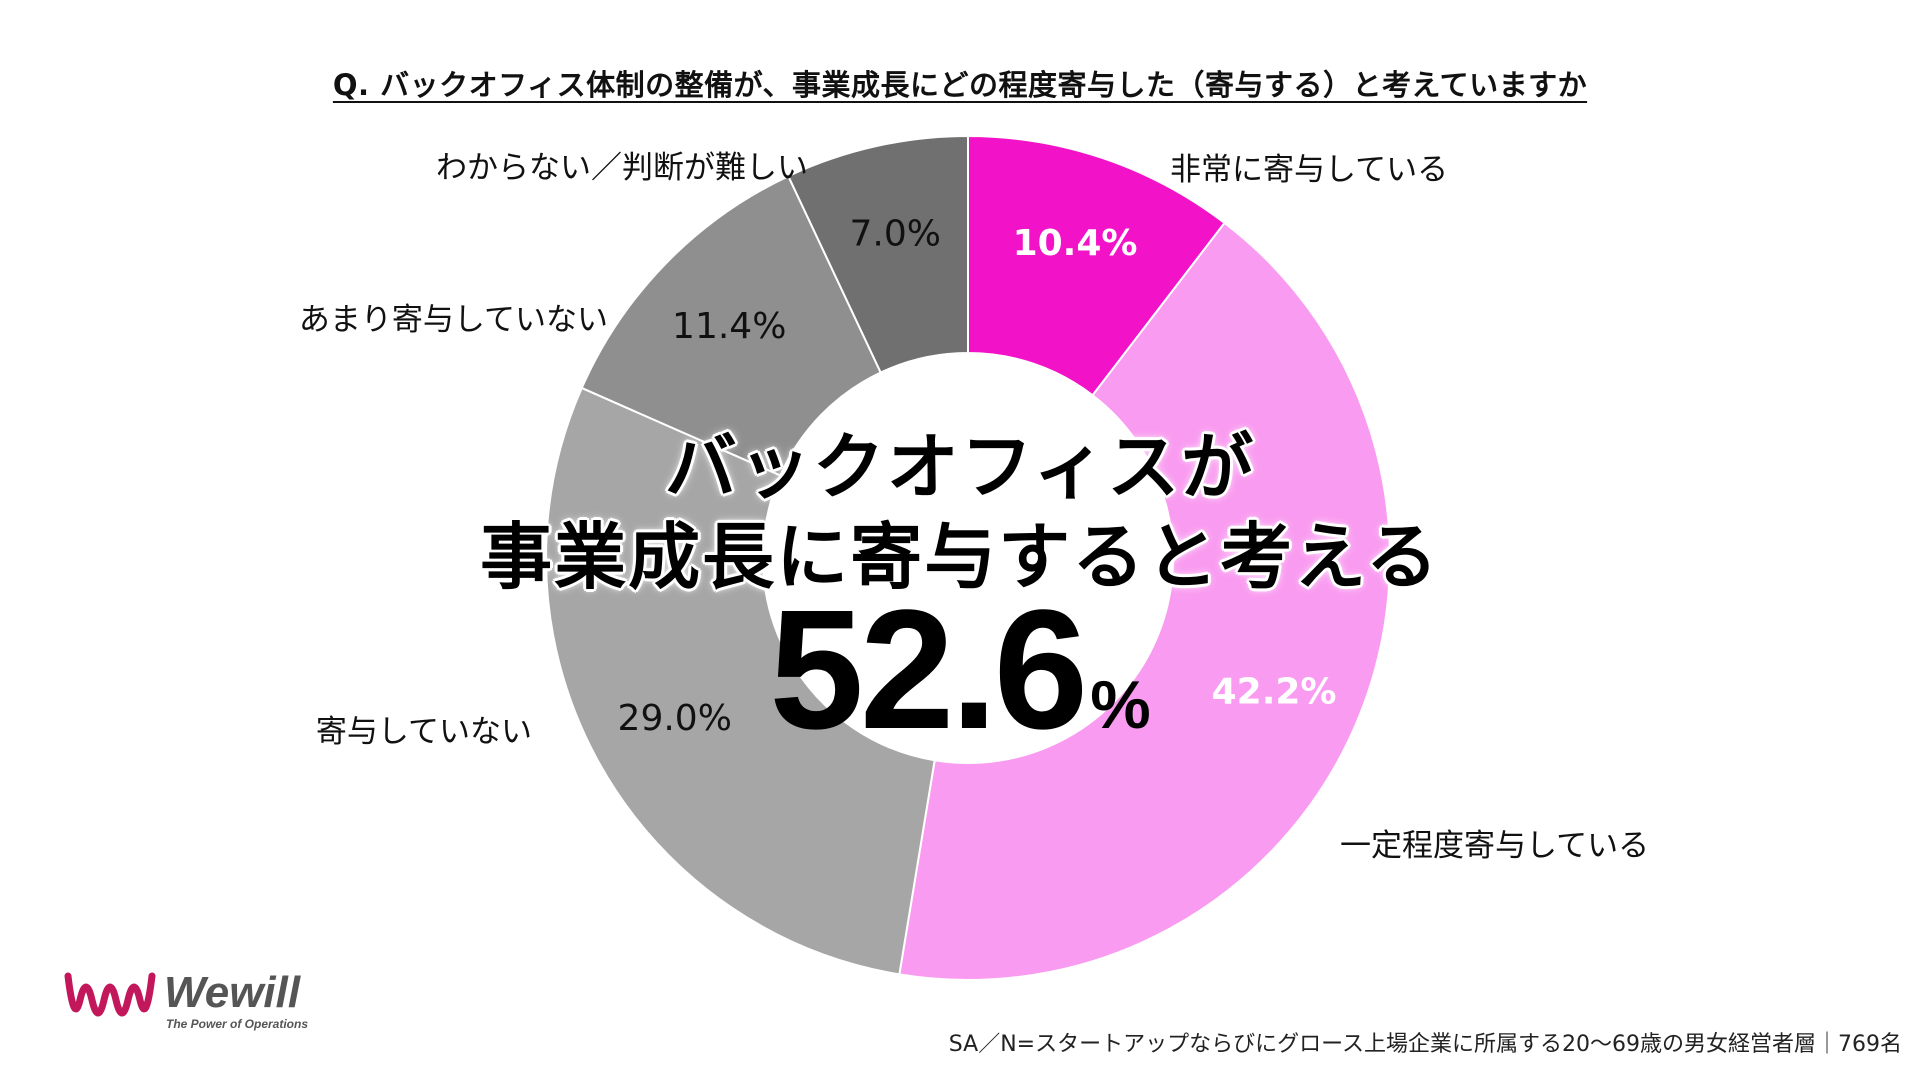 This screenshot has width=1920, height=1080. Describe the element at coordinates (1075, 243) in the screenshot. I see `slice-value-label-0: 10.4%` at that location.